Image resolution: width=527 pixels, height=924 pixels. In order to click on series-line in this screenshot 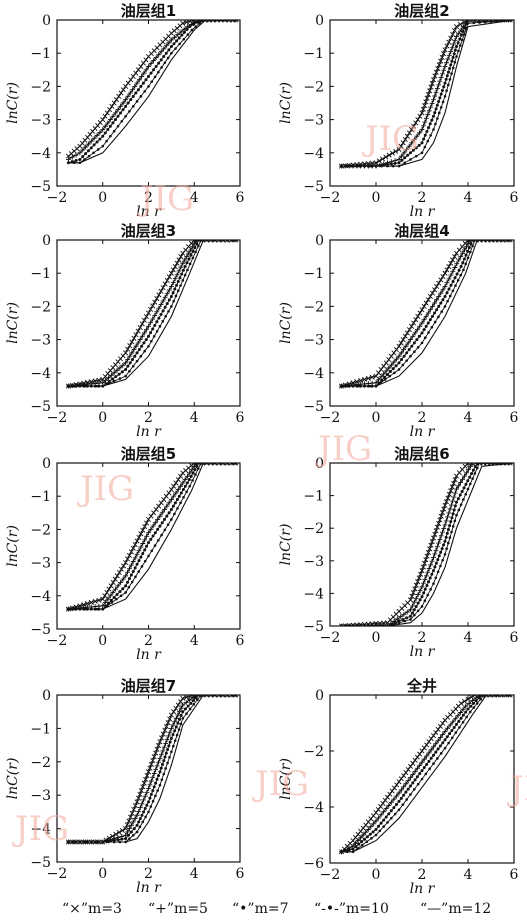, I will do `click(154, 313)`.